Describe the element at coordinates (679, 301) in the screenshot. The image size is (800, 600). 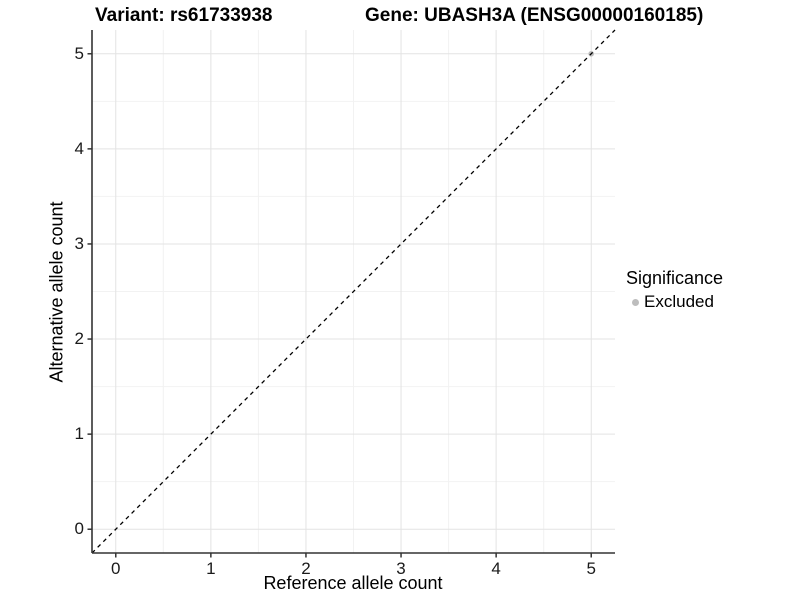
I see `legend-item-label: Excluded` at that location.